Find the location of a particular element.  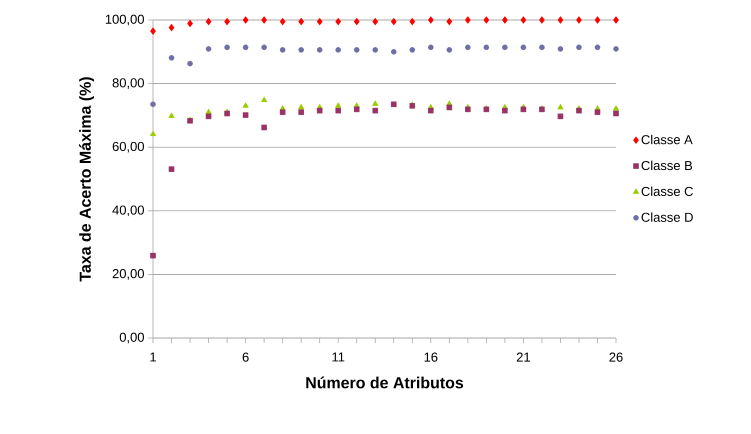

x-tick-label: 16 is located at coordinates (431, 357).